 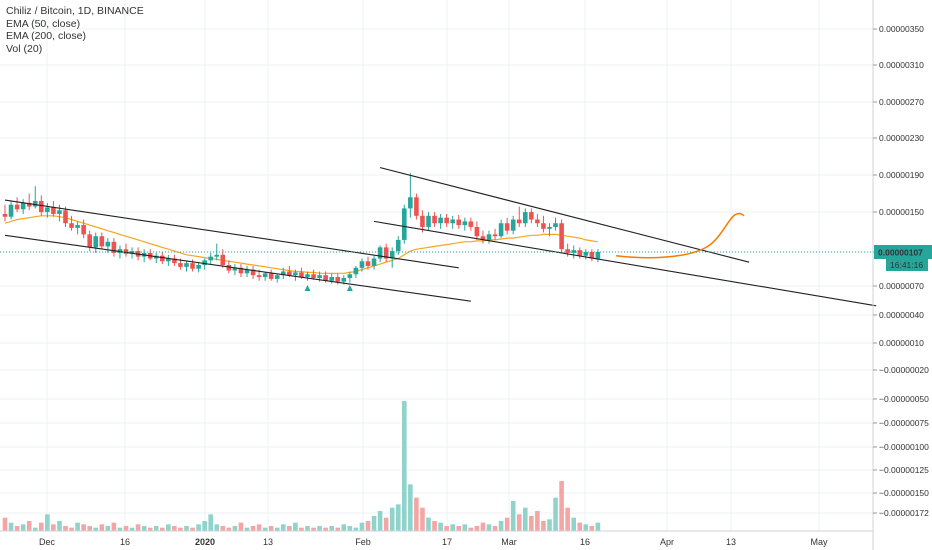 What do you see at coordinates (680, 235) in the screenshot?
I see `projection-curve` at bounding box center [680, 235].